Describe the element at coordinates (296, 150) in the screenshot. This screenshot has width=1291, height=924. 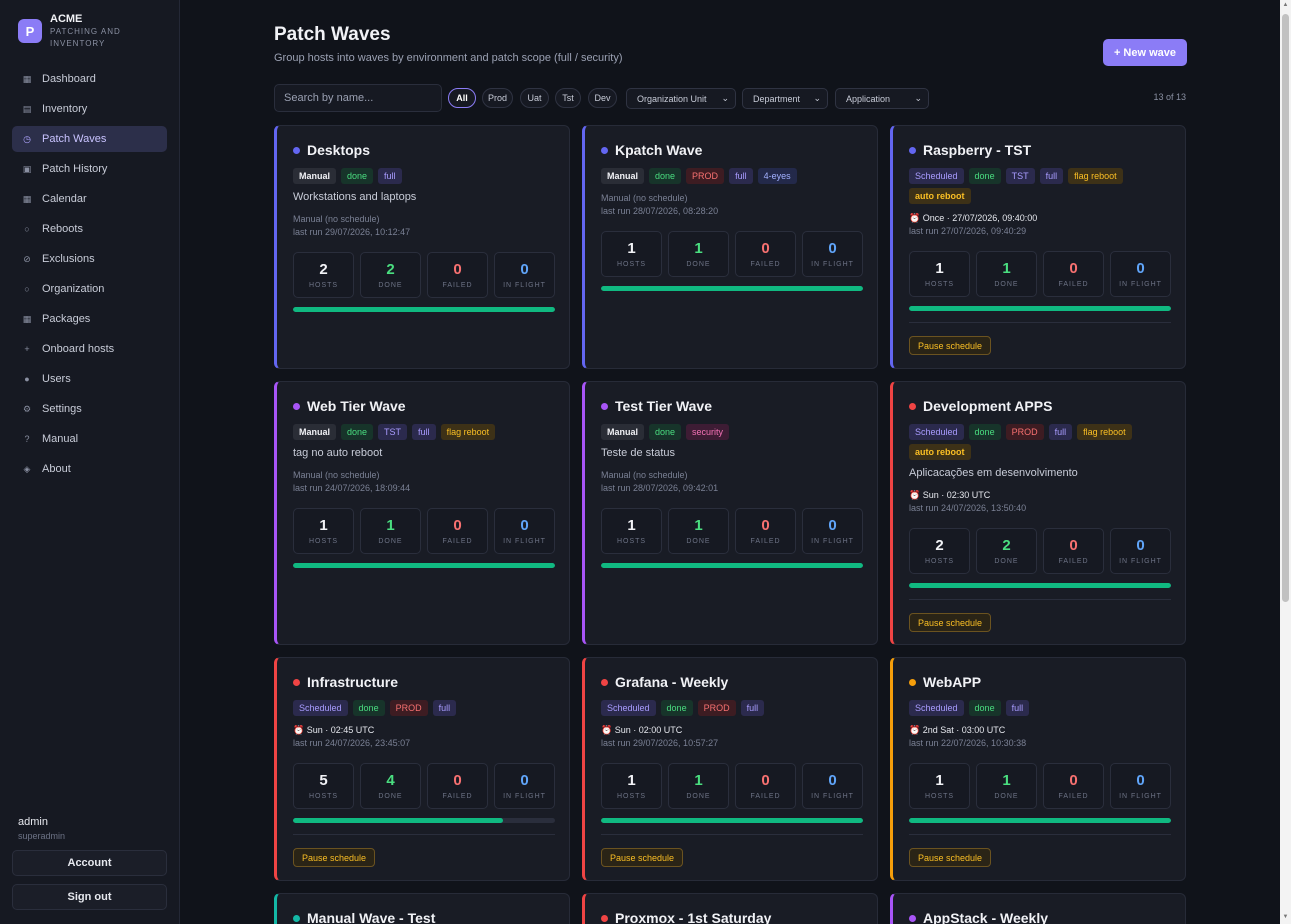
I see `status-dot-icon` at that location.